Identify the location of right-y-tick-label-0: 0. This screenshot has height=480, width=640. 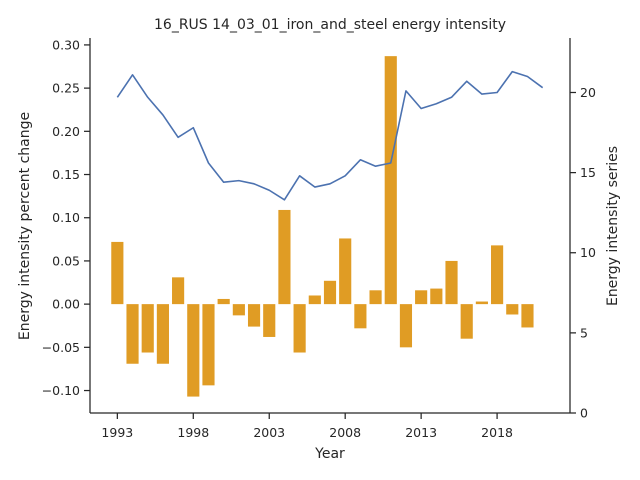
(584, 413).